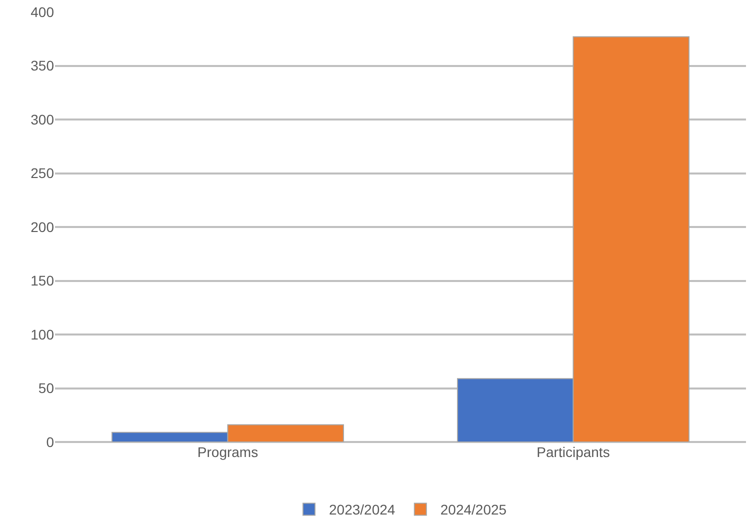 Image resolution: width=748 pixels, height=528 pixels. Describe the element at coordinates (42, 334) in the screenshot. I see `y-tick-label: 100` at that location.